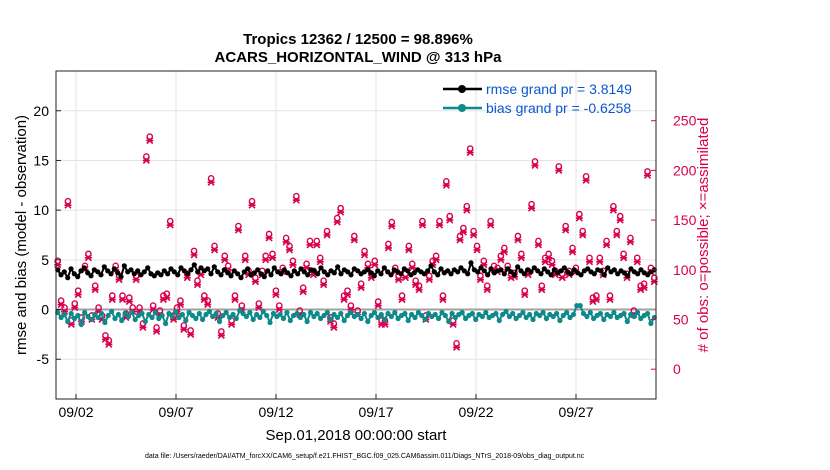  What do you see at coordinates (43, 359) in the screenshot?
I see `y-left-tick-label: -5` at bounding box center [43, 359].